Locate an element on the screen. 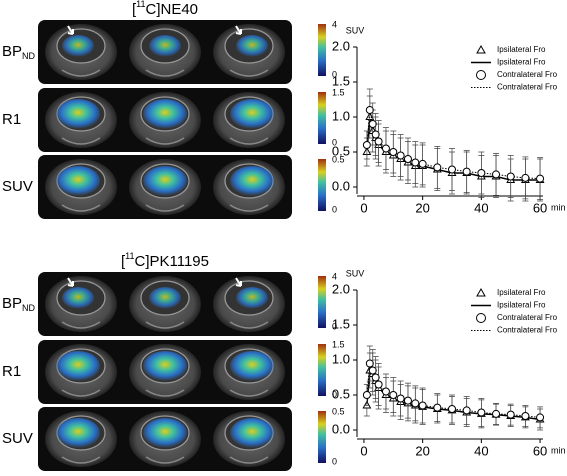  panel-title: [11C]NE40 is located at coordinates (165, 9).